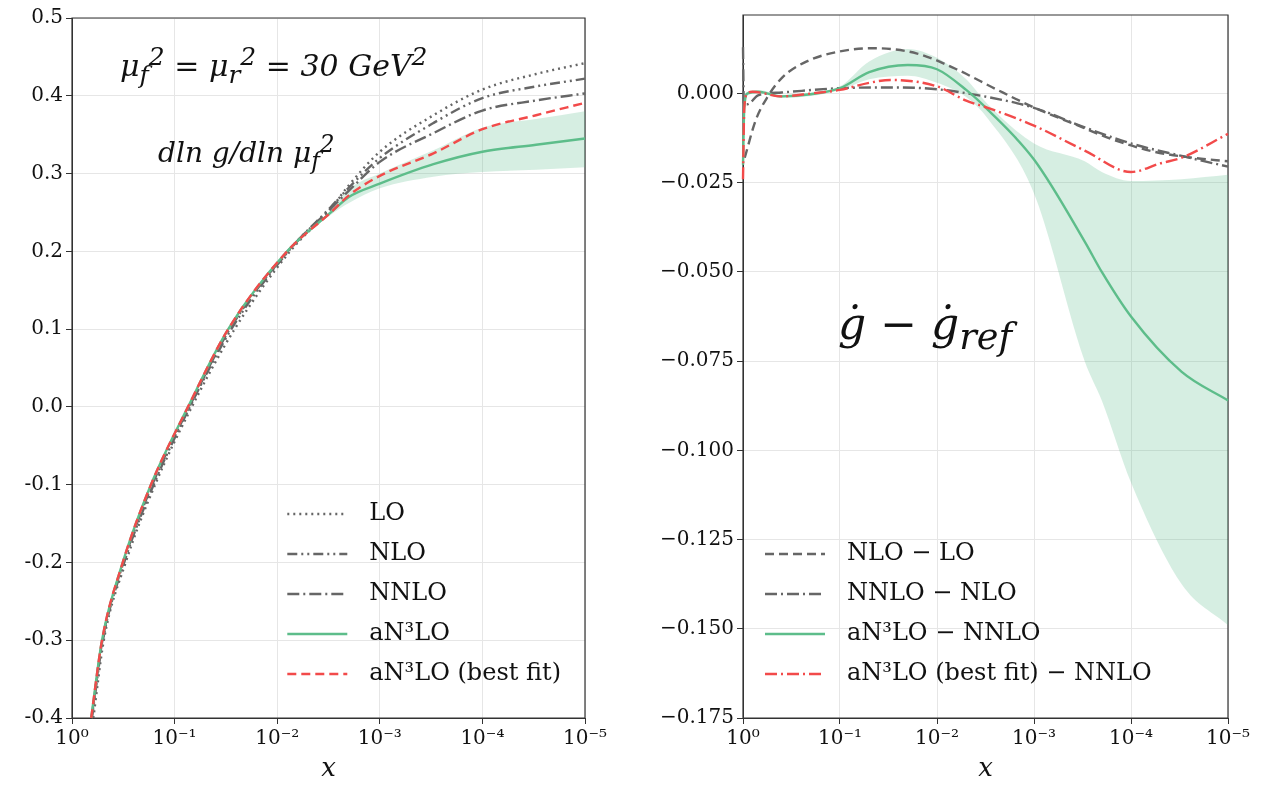  What do you see at coordinates (274, 66) in the screenshot?
I see `annotation: μ$_{f}$$^{2}$ = μ$_{r}$$^{2}$ = 30 GeV$^{2}$` at bounding box center [274, 66].